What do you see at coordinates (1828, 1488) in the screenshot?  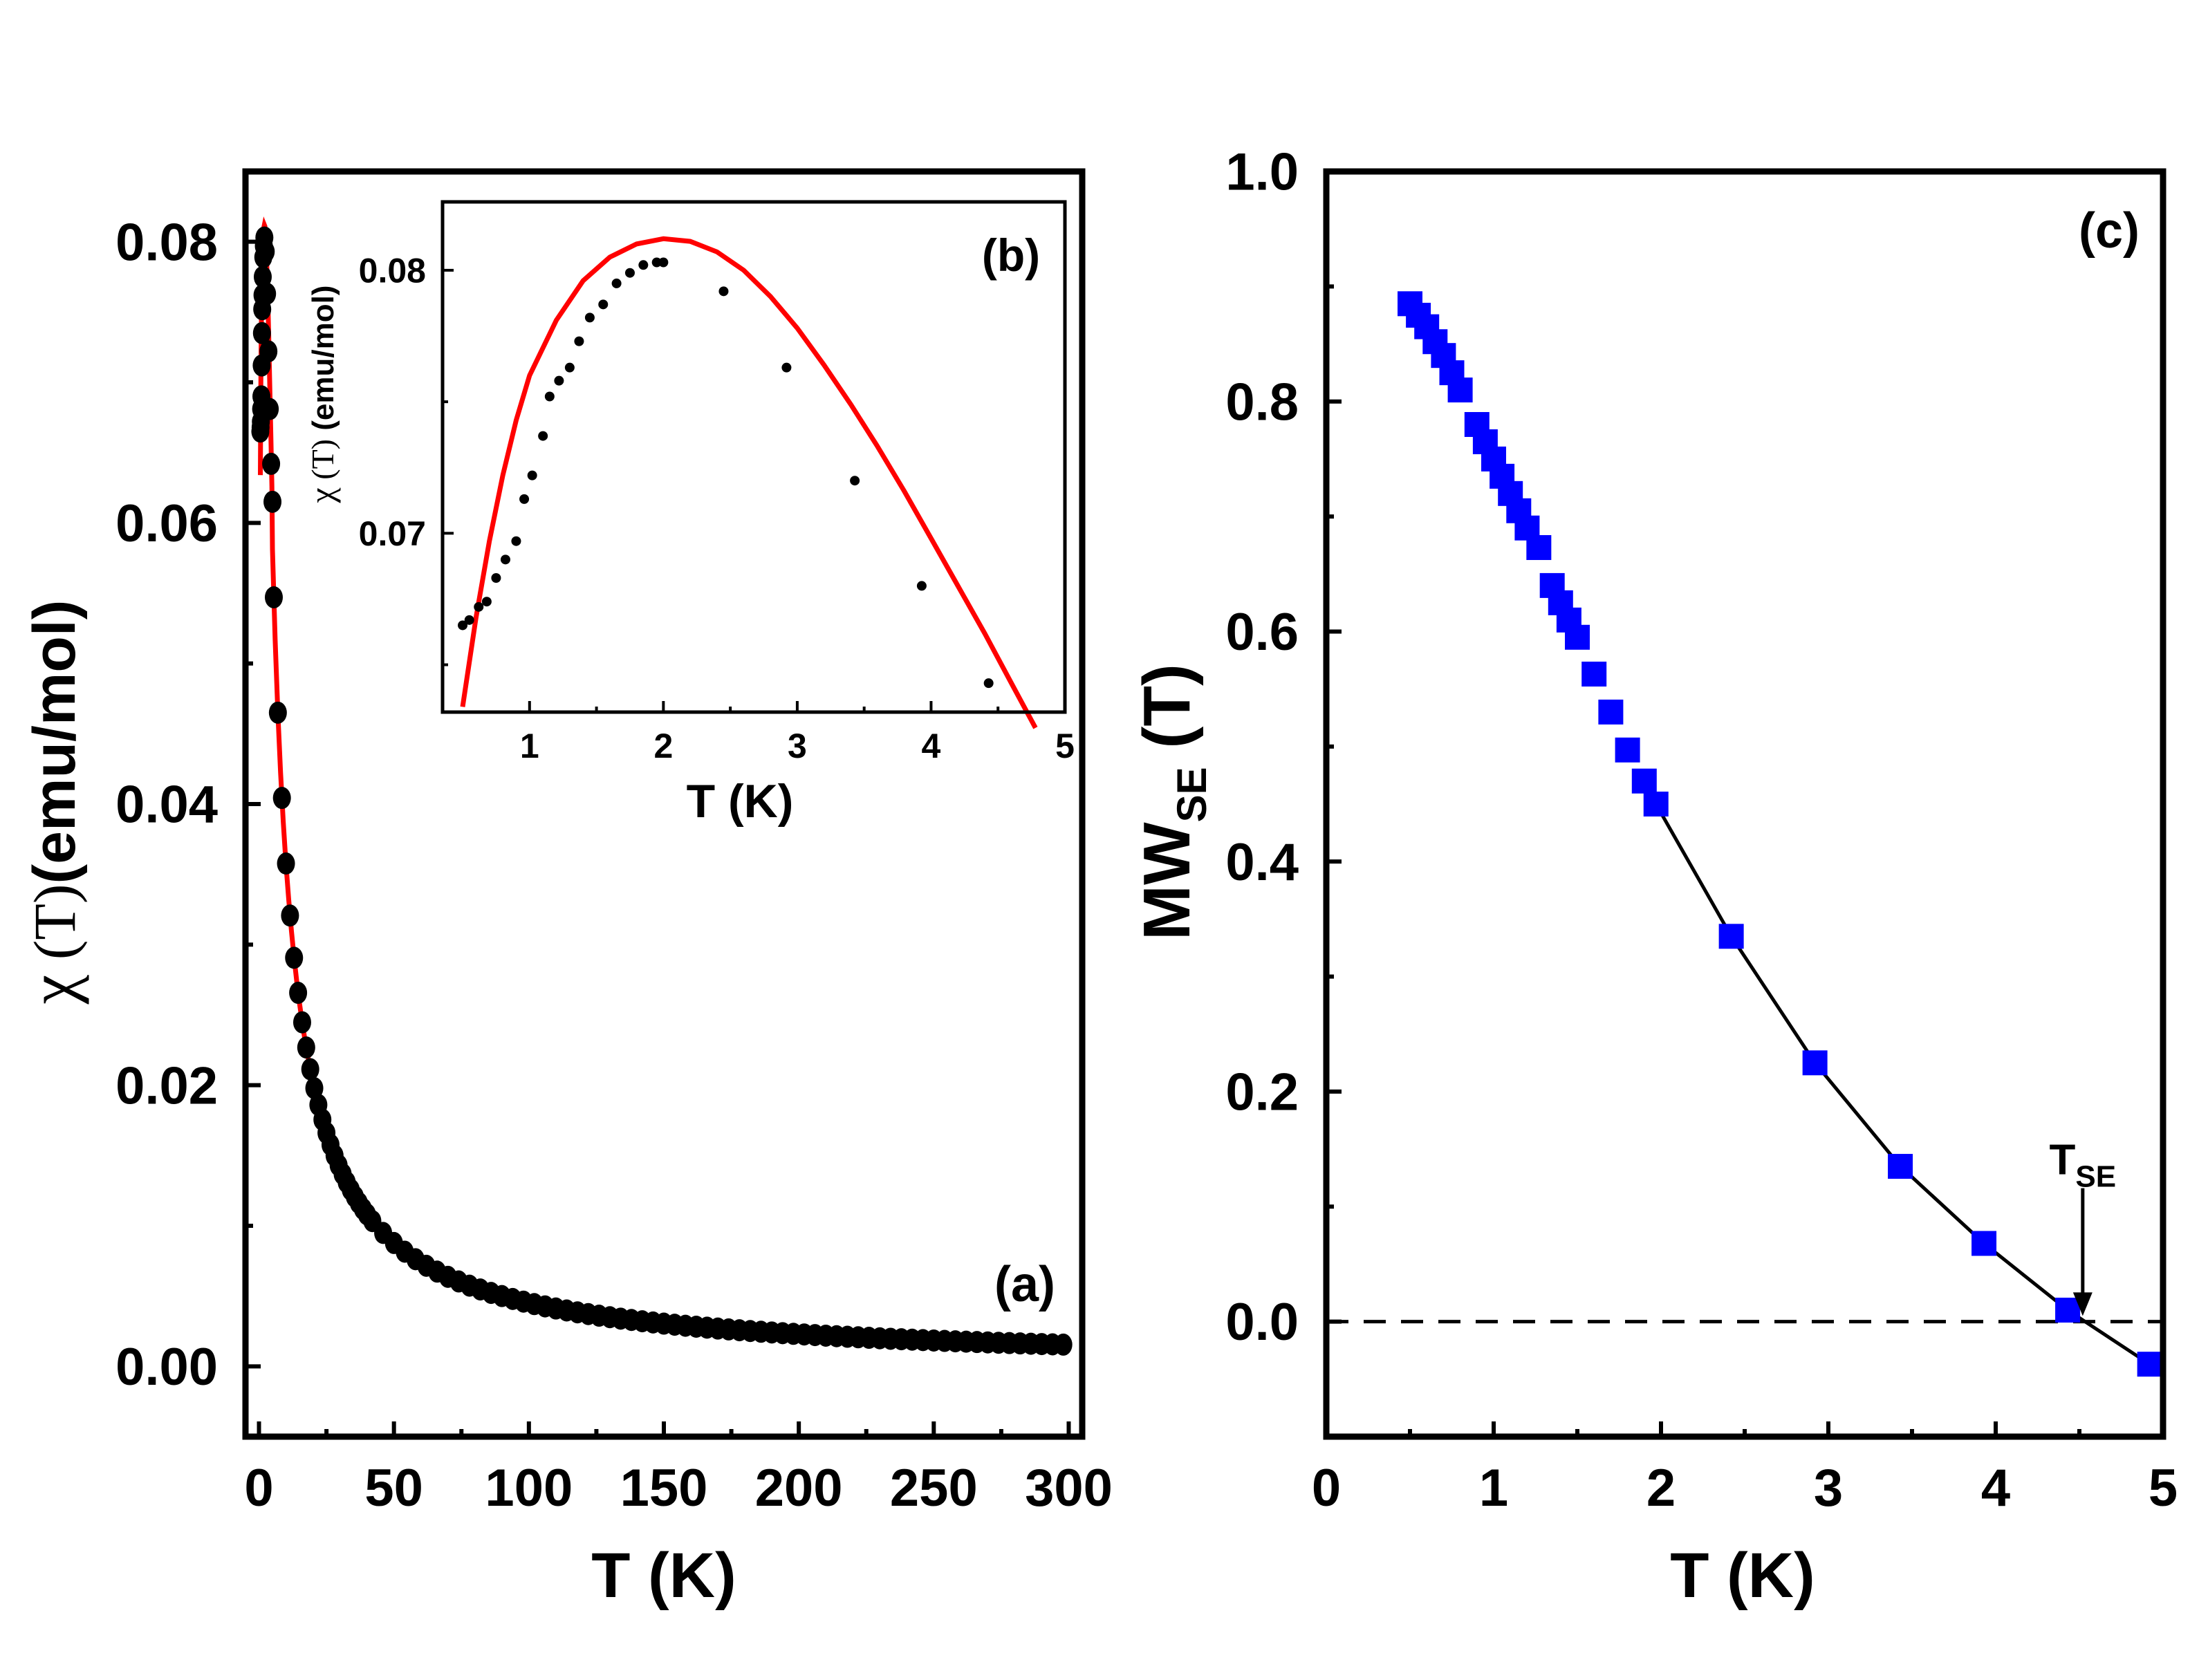 I see `panel-c-x-tick-label: 3` at bounding box center [1828, 1488].